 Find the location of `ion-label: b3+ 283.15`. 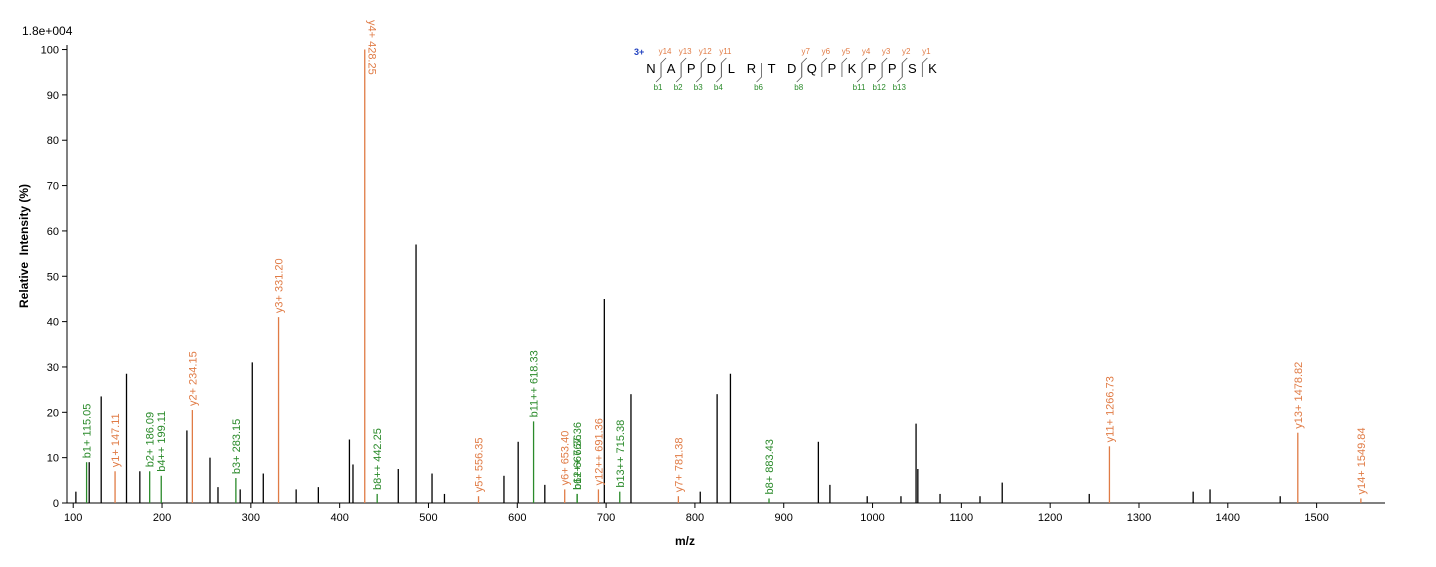

ion-label: b3+ 283.15 is located at coordinates (237, 446).